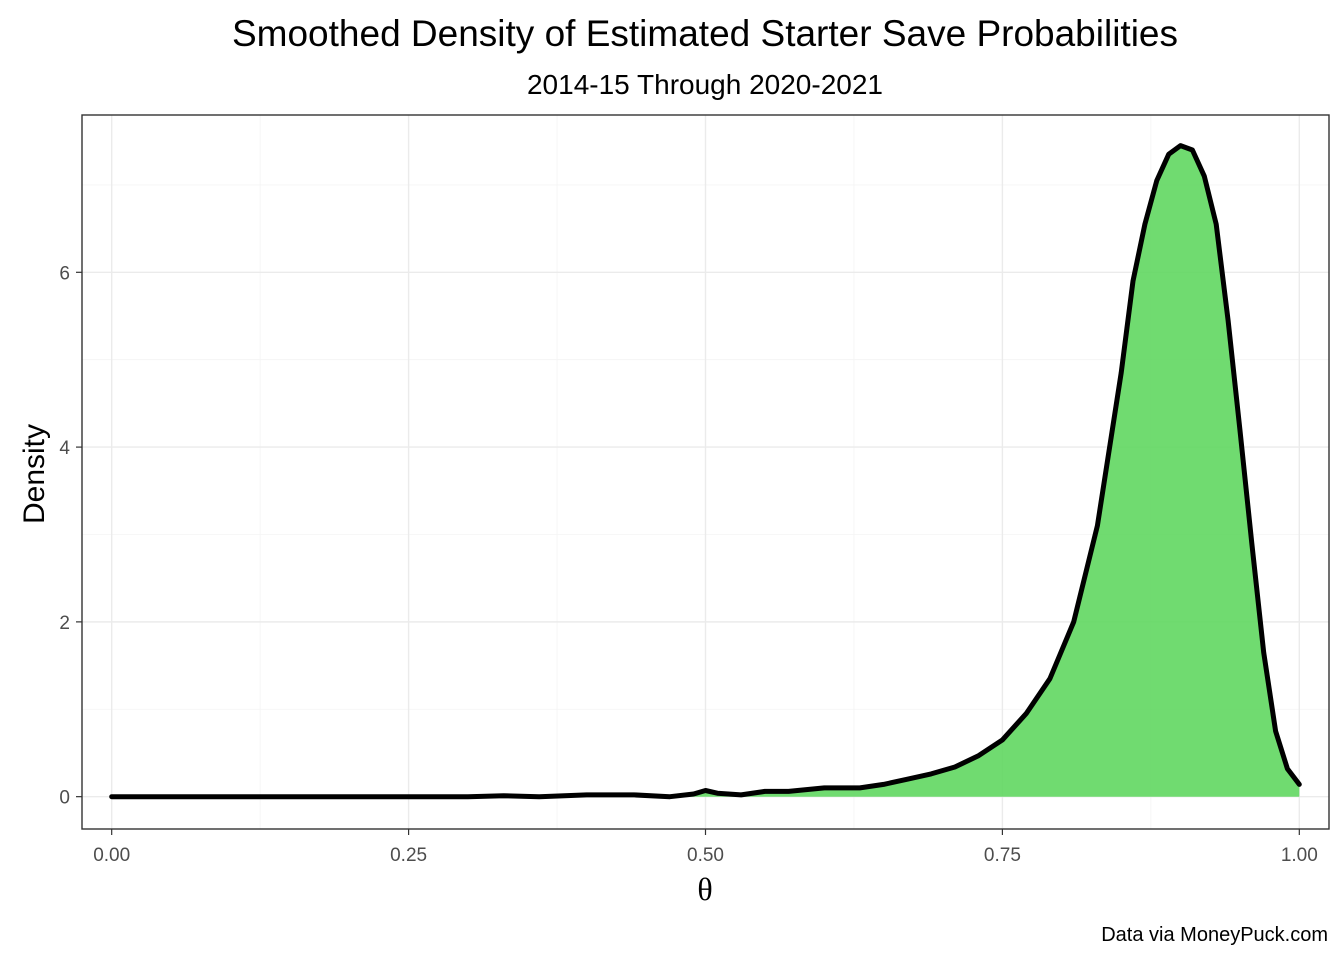  I want to click on y-tick-label: 6, so click(64, 273).